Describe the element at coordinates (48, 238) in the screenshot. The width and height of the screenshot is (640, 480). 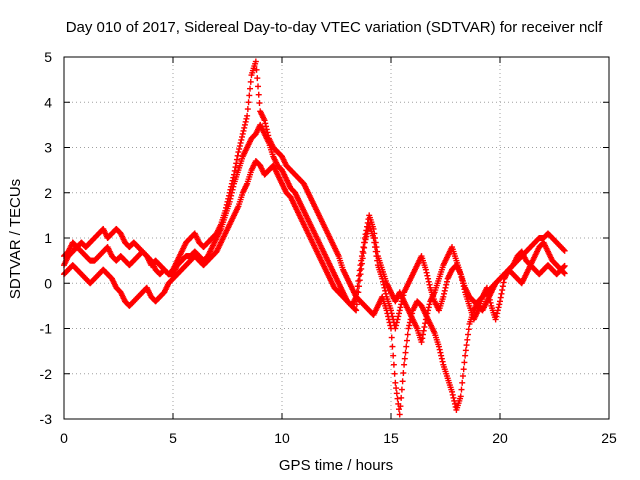
I see `y-tick-label: 1` at that location.